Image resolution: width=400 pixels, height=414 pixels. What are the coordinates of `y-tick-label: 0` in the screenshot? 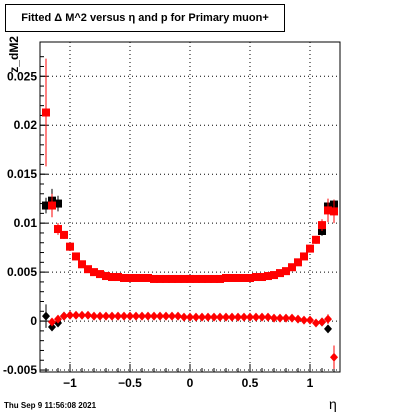 It's located at (33, 321).